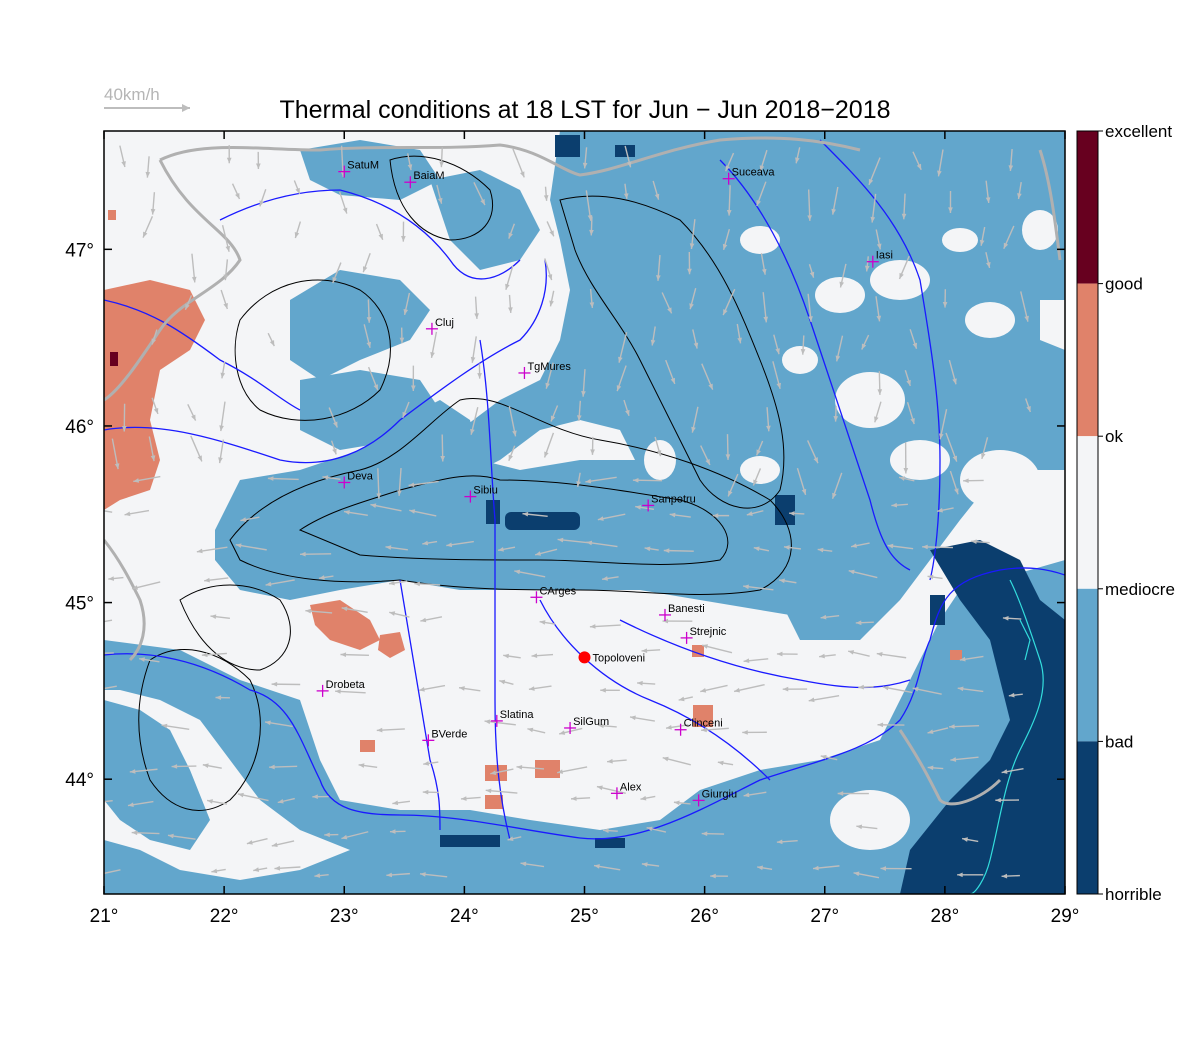 This screenshot has height=1050, width=1200. What do you see at coordinates (1119, 741) in the screenshot?
I see `colorbar-label-bad: bad` at bounding box center [1119, 741].